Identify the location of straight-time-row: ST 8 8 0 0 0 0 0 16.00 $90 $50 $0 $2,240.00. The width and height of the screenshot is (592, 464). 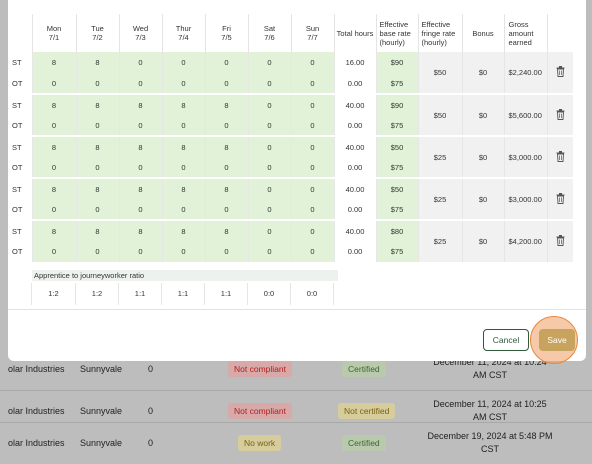
(290, 73).